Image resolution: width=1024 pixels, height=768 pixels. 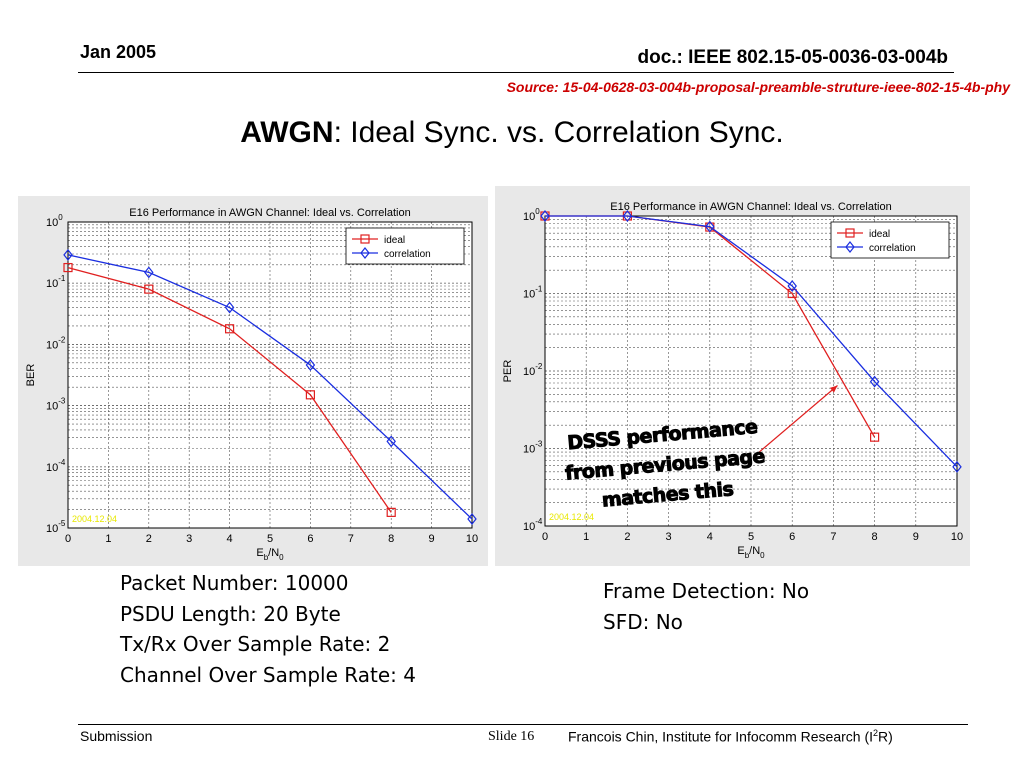 What do you see at coordinates (118, 52) in the screenshot?
I see `header-date: Jan 2005` at bounding box center [118, 52].